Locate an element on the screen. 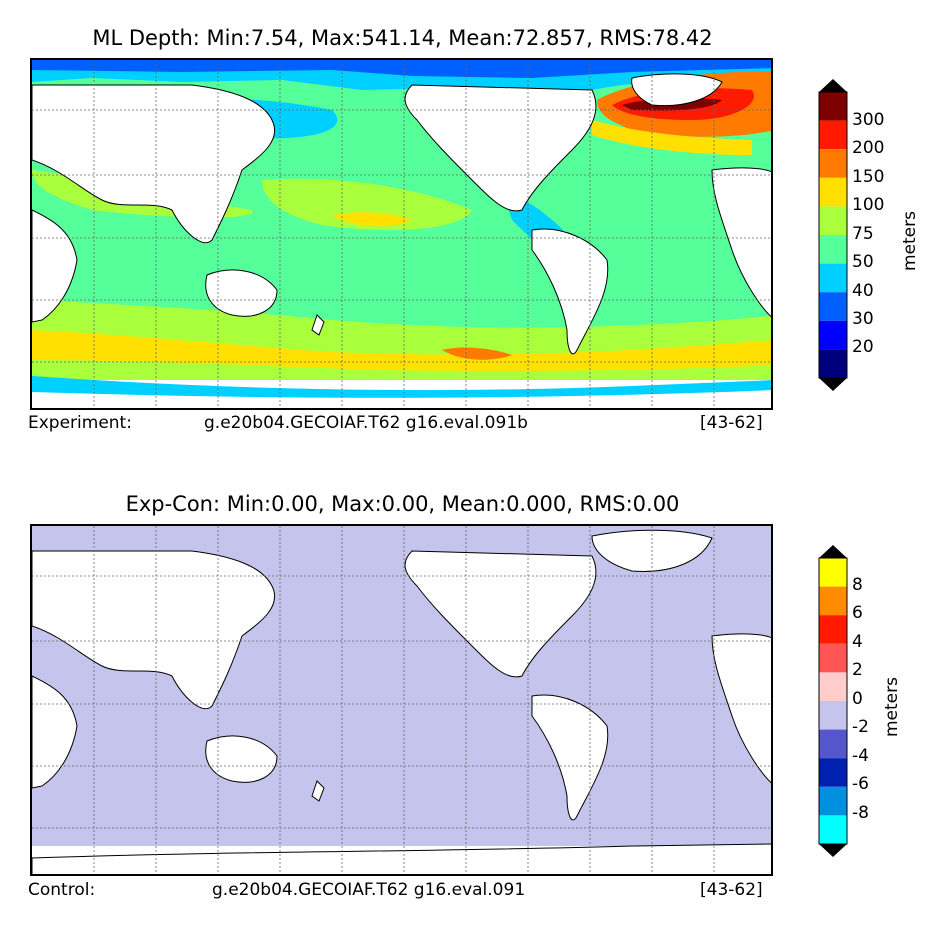 The width and height of the screenshot is (951, 930). bottom-caption-label: Control: is located at coordinates (62, 890).